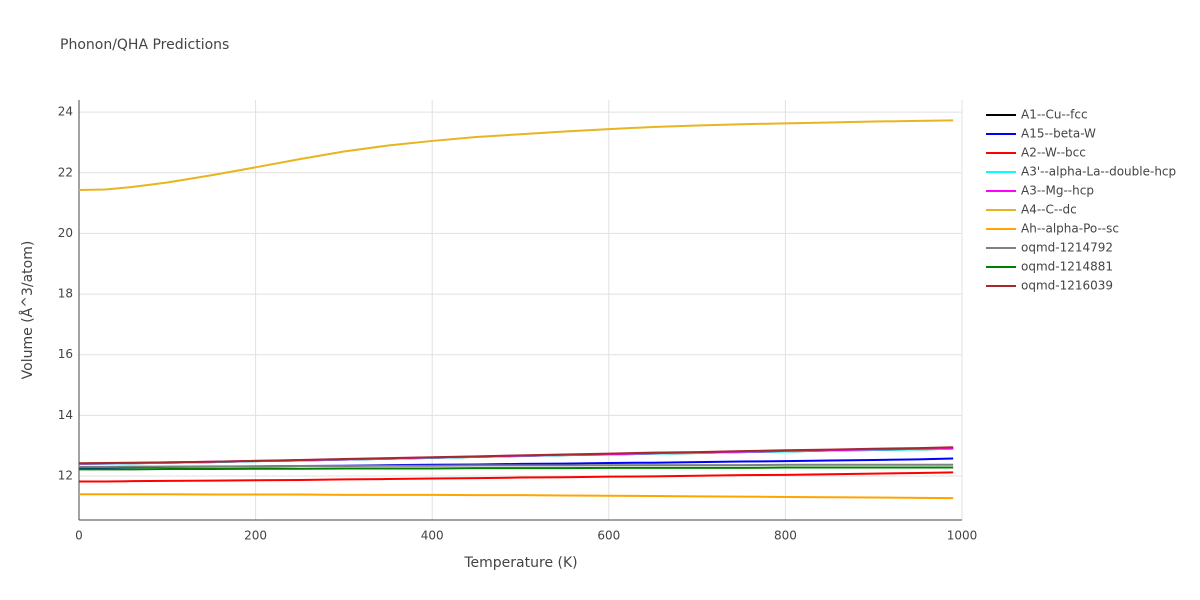 The height and width of the screenshot is (600, 1200). What do you see at coordinates (1054, 115) in the screenshot?
I see `legend-label: A1--Cu--fcc` at bounding box center [1054, 115].